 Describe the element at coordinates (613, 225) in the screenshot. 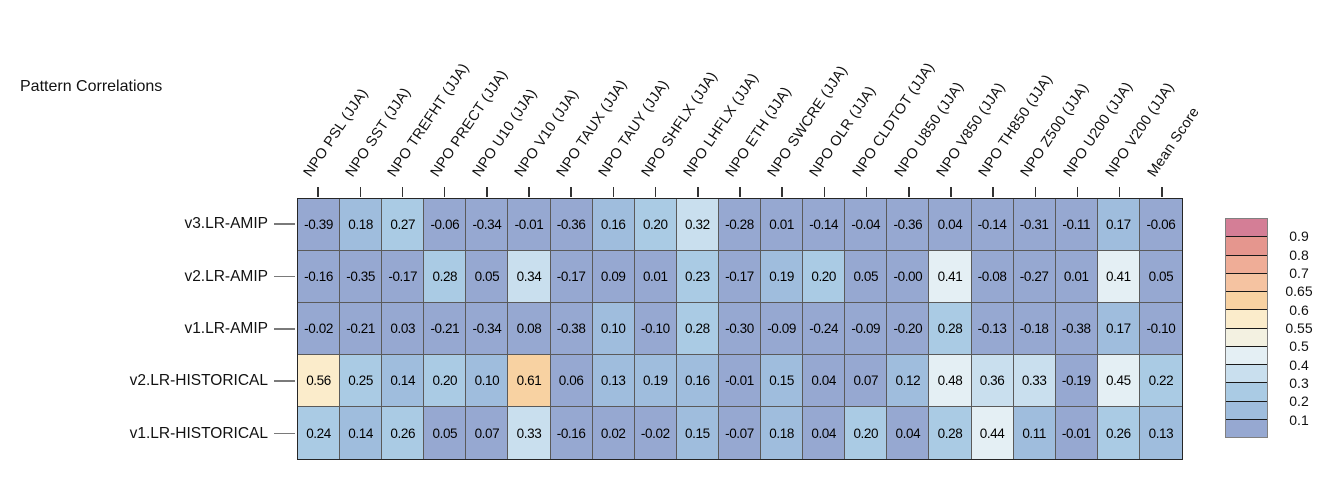

I see `heatmap-cell: 0.16` at that location.